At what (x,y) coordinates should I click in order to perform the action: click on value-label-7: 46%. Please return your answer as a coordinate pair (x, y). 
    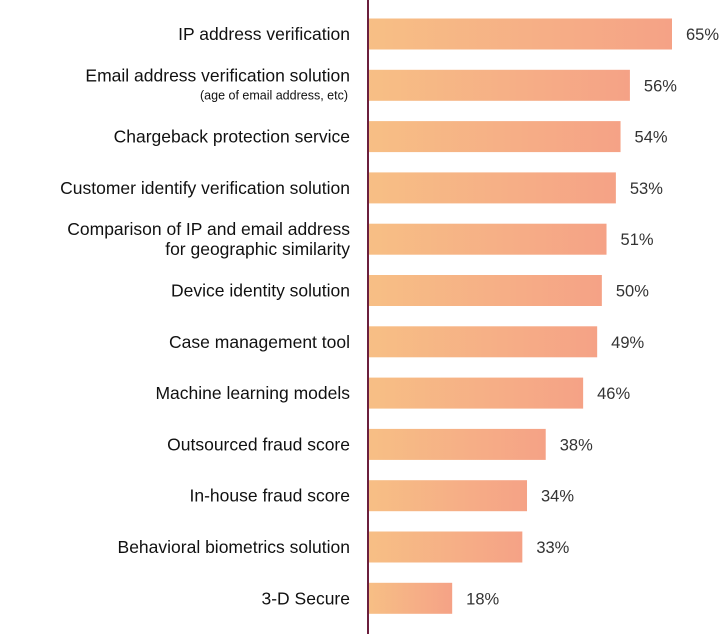
    Looking at the image, I should click on (613, 394).